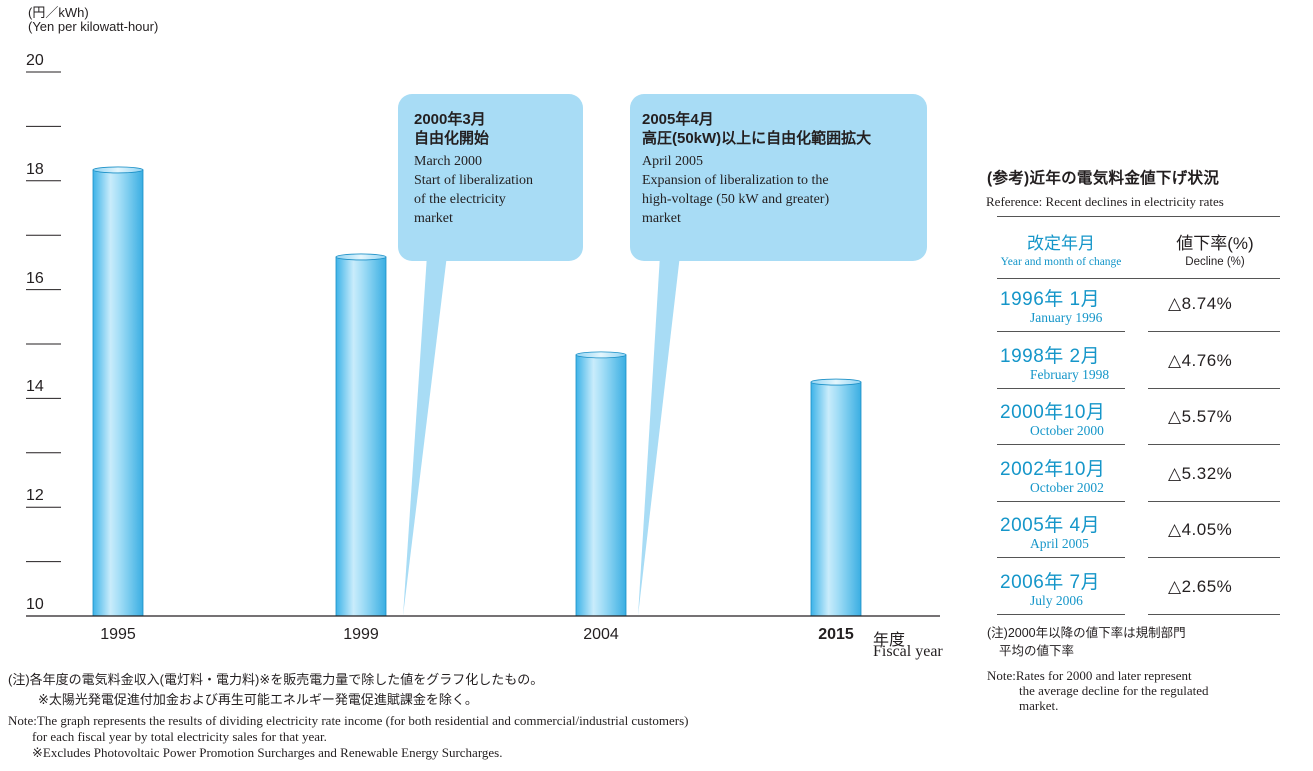 The image size is (1313, 771). I want to click on reference-note-en-line: market., so click(1039, 705).